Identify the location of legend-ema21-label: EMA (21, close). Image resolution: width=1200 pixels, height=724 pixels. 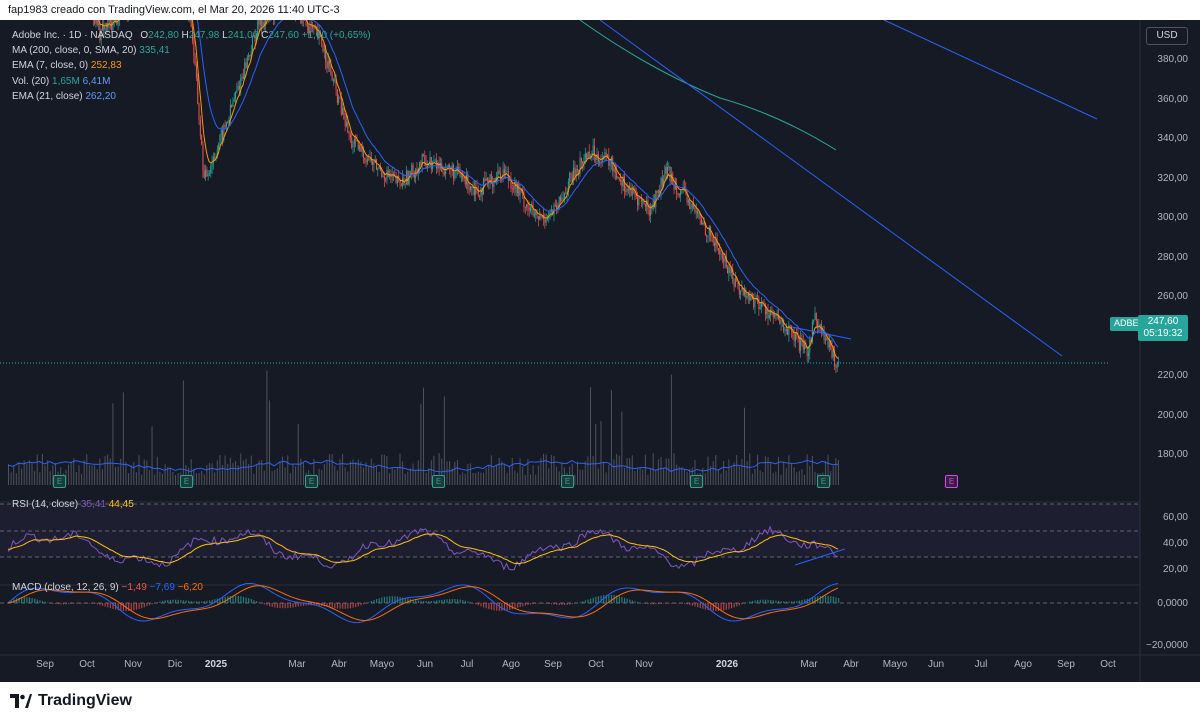
(47, 96).